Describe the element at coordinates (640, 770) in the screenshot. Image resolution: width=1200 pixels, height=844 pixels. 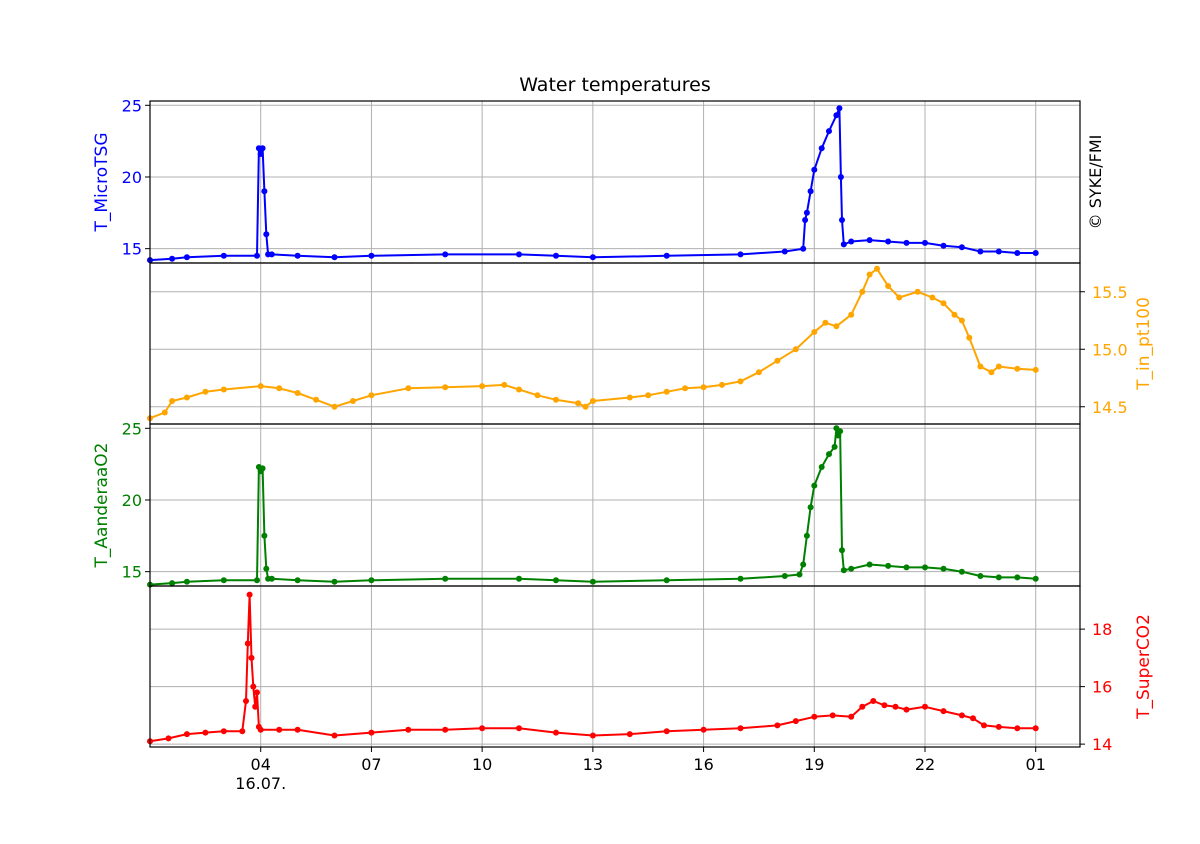
I see `x-axis: 04 07 10 13 16 19 22 01 16.07.` at that location.